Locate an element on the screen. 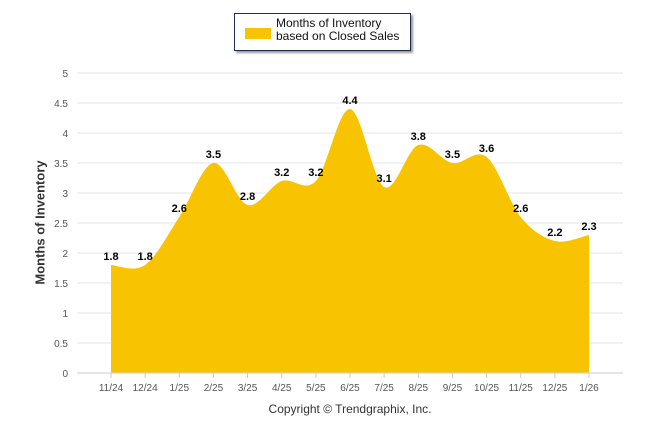 This screenshot has height=434, width=646. data-label: 3.6 is located at coordinates (486, 149).